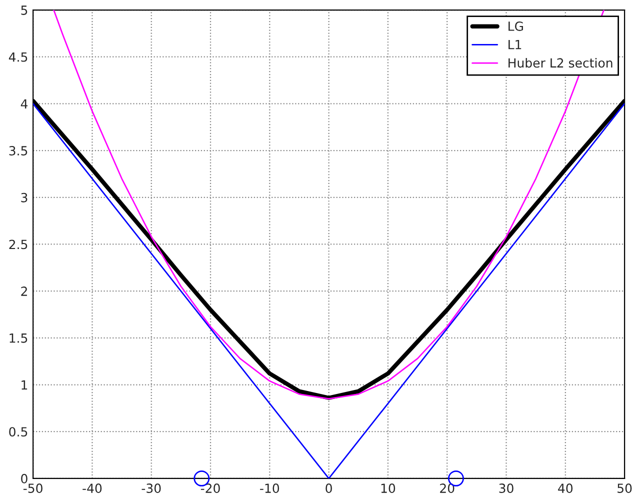 Image resolution: width=636 pixels, height=501 pixels. Describe the element at coordinates (515, 45) in the screenshot. I see `legend-label: L1` at that location.